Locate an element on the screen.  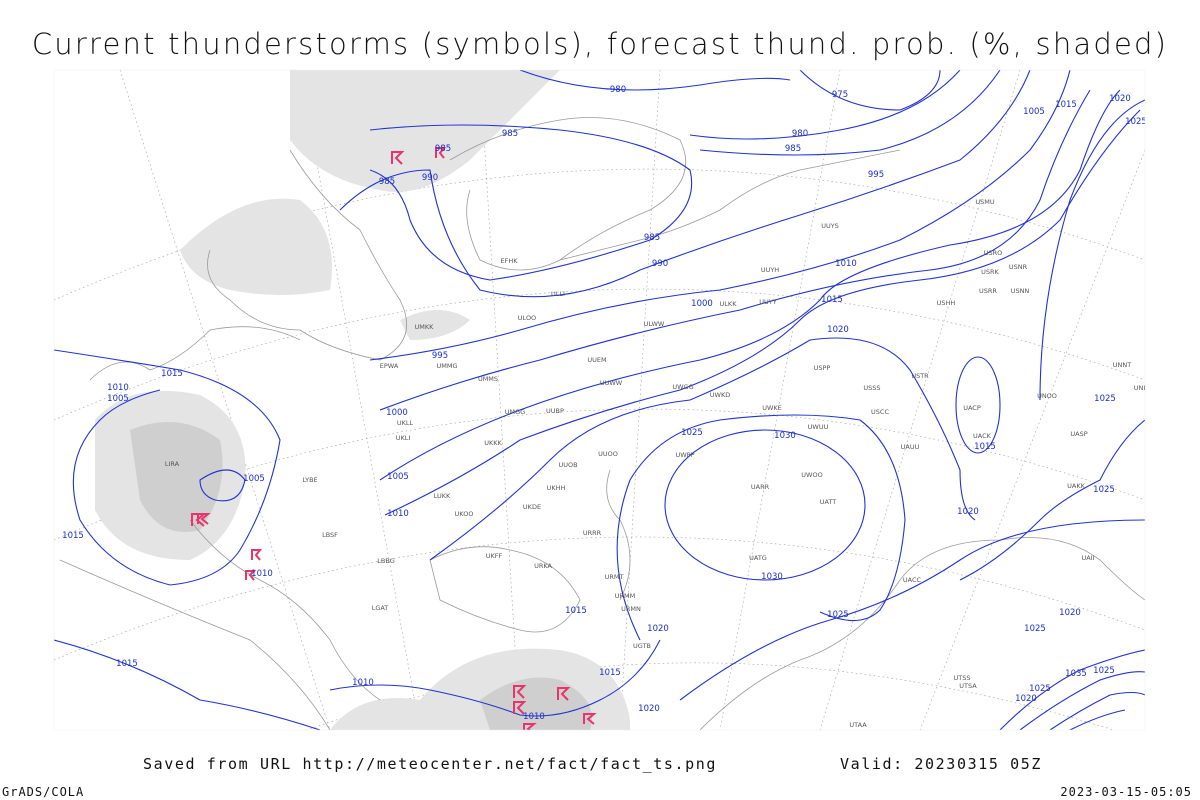
station-code: LGAT is located at coordinates (380, 608).